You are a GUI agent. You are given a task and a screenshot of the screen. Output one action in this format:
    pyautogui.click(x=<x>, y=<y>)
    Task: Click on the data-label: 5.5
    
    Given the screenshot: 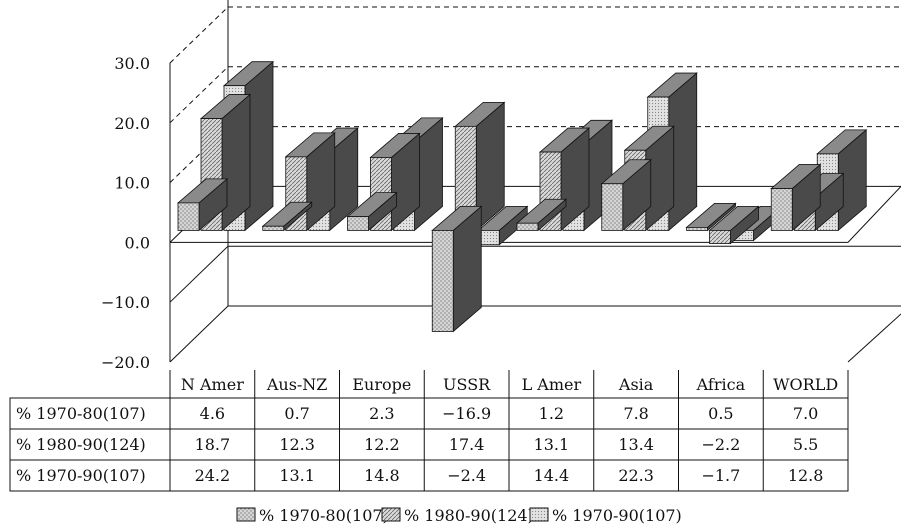 What is the action you would take?
    pyautogui.click(x=805, y=444)
    